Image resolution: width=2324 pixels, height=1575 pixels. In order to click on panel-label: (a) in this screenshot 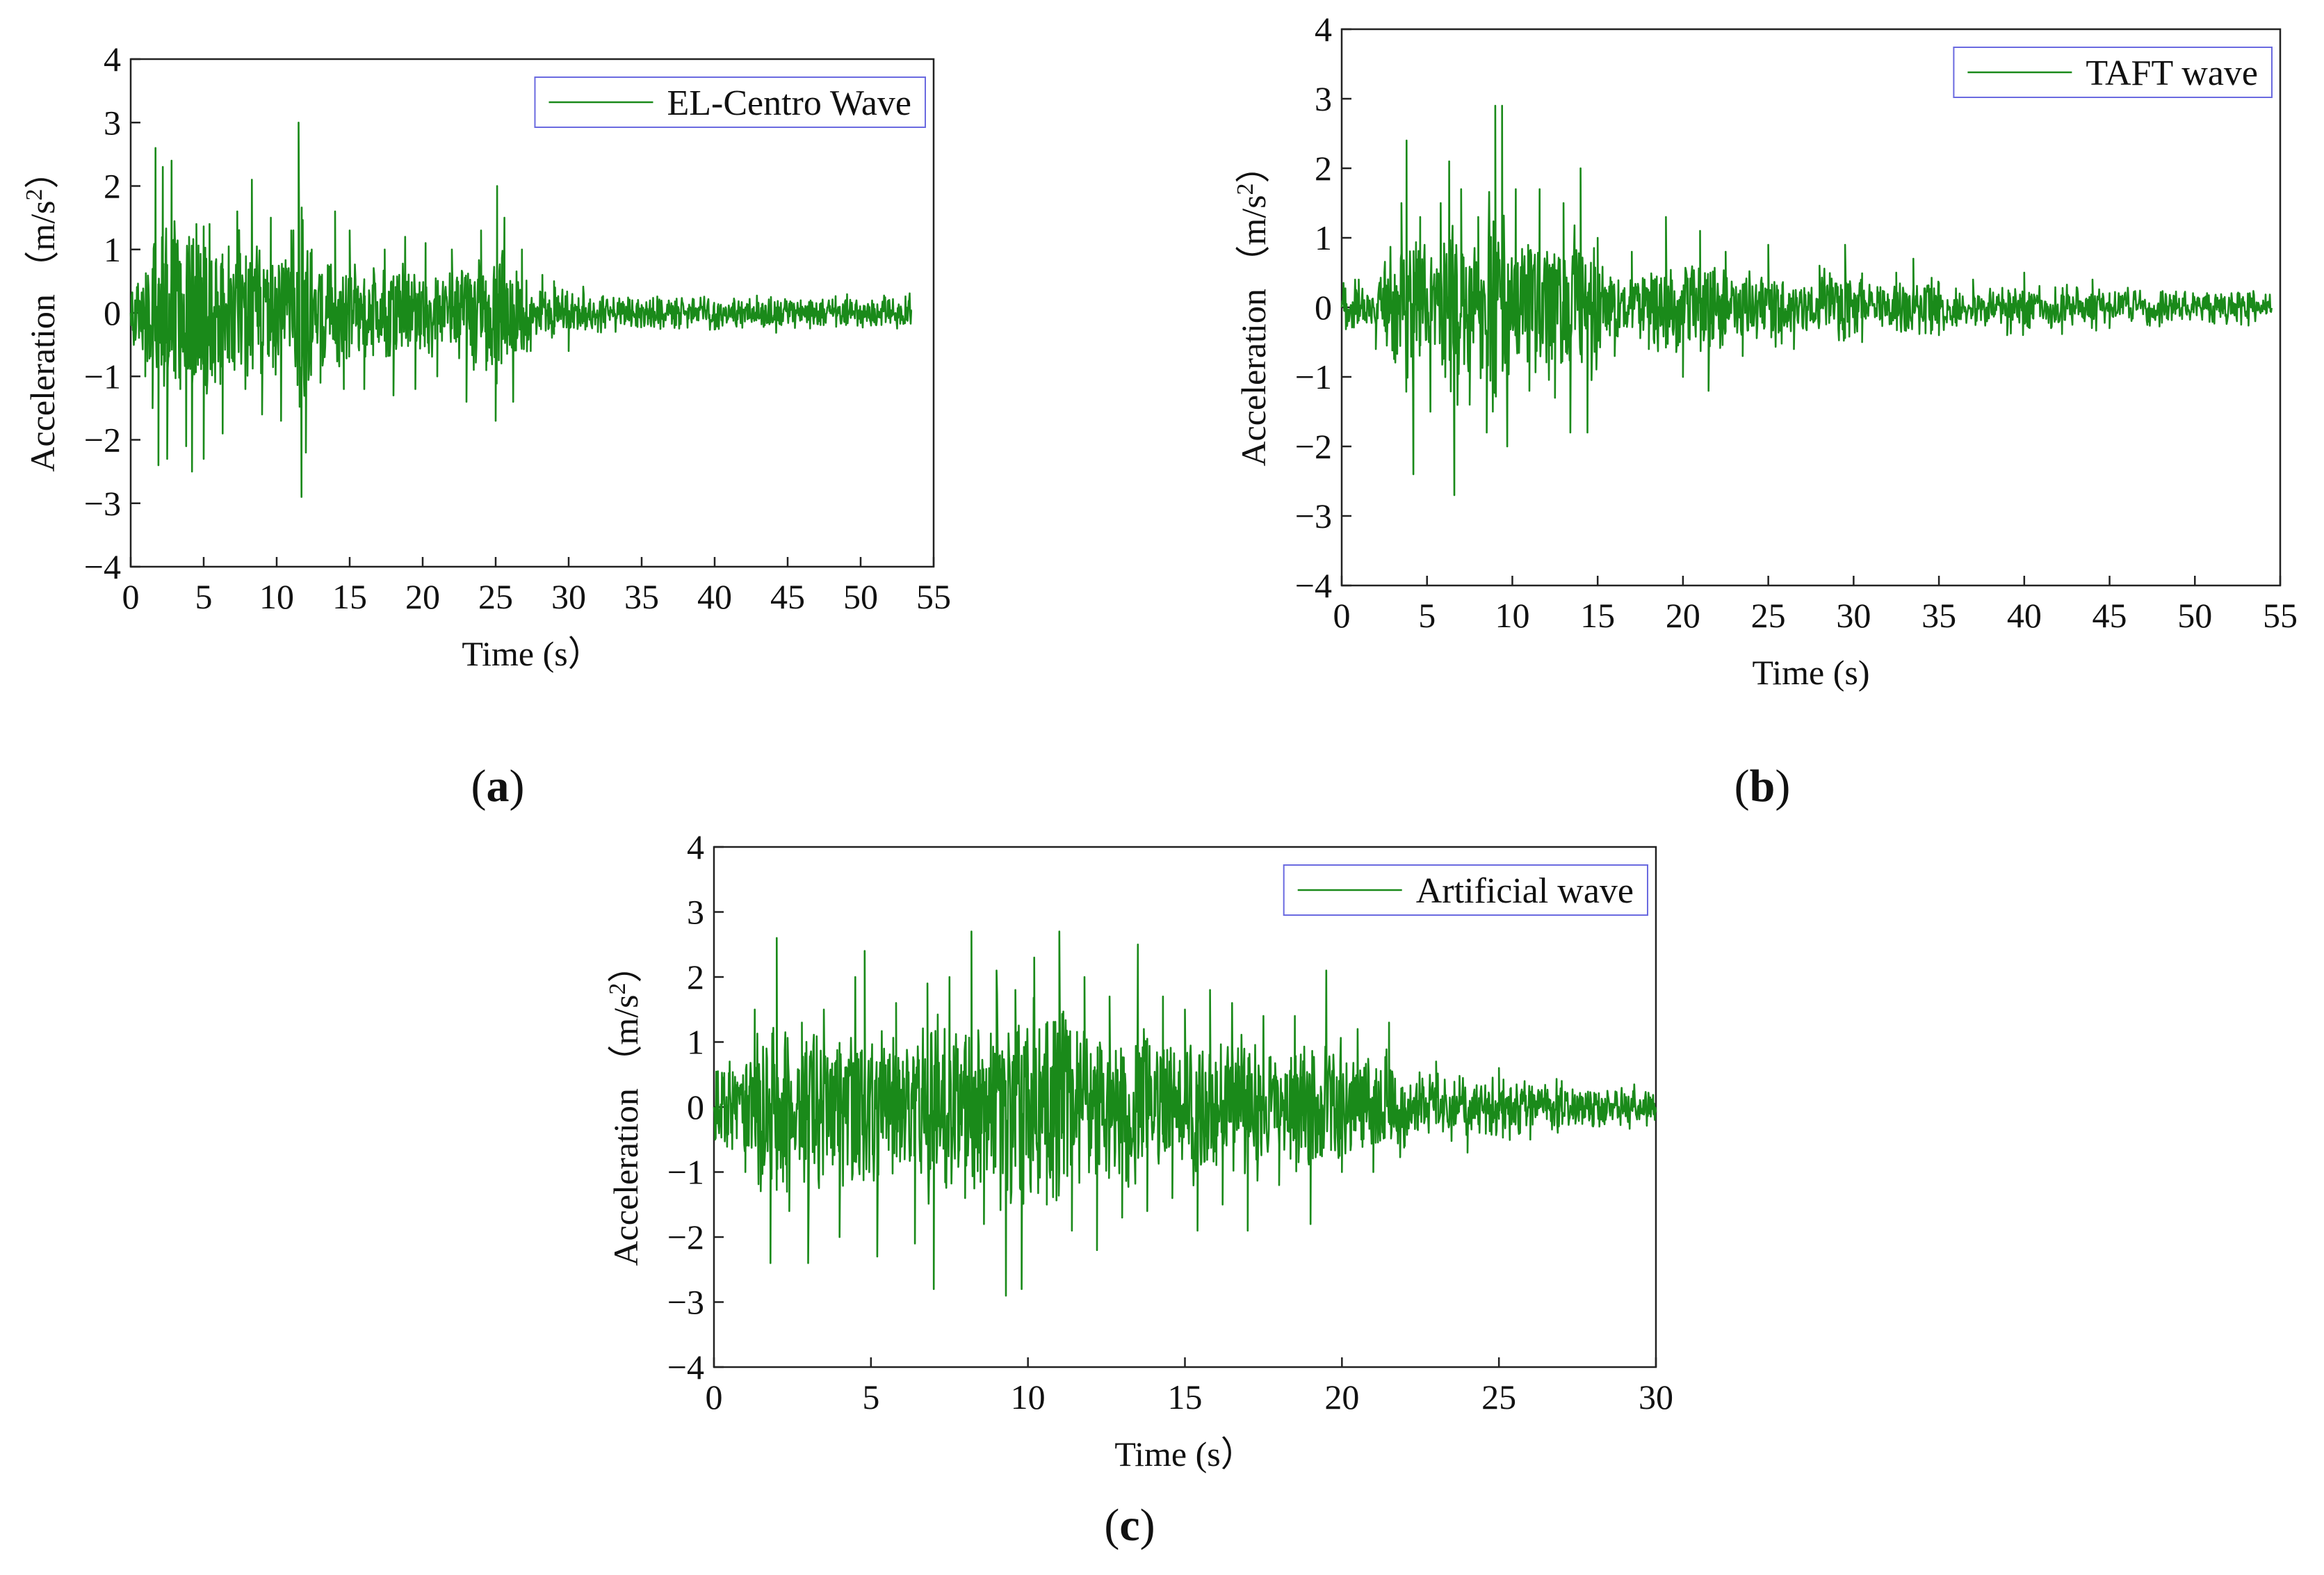, I will do `click(498, 786)`.